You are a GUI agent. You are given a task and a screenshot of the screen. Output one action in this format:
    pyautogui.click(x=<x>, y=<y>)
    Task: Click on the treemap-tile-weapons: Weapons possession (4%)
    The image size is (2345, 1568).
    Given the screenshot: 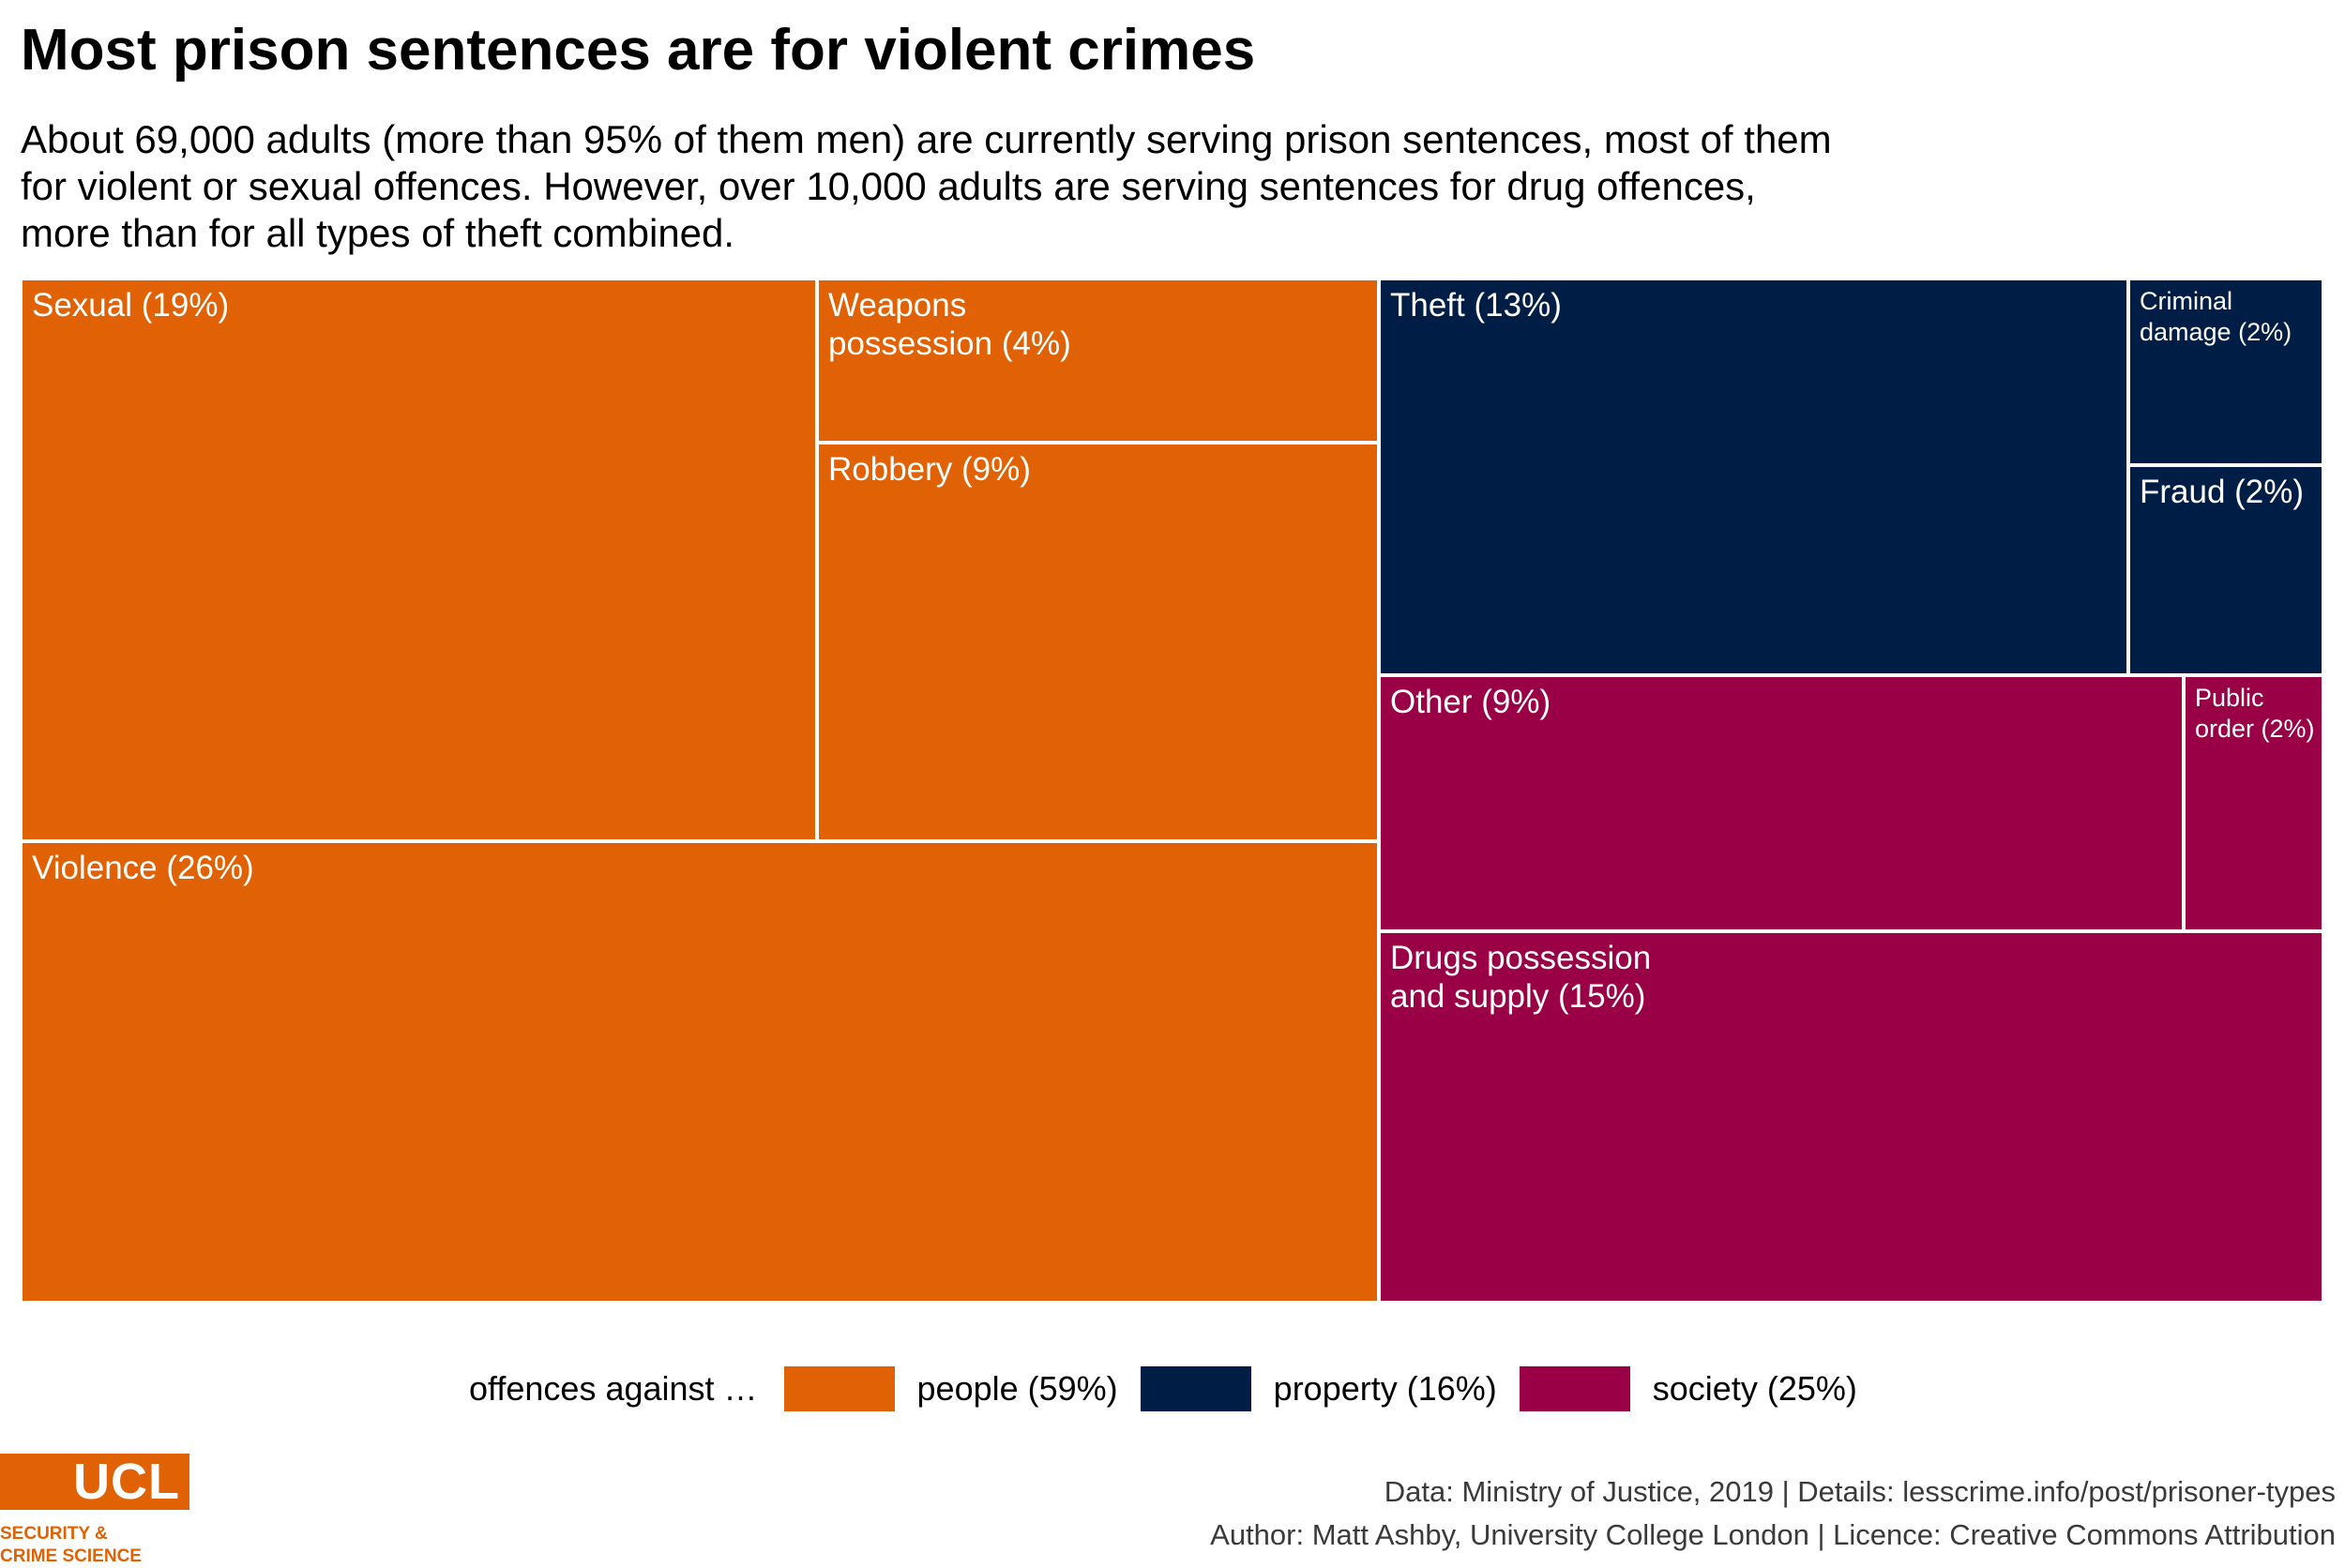 What is the action you would take?
    pyautogui.click(x=1098, y=361)
    